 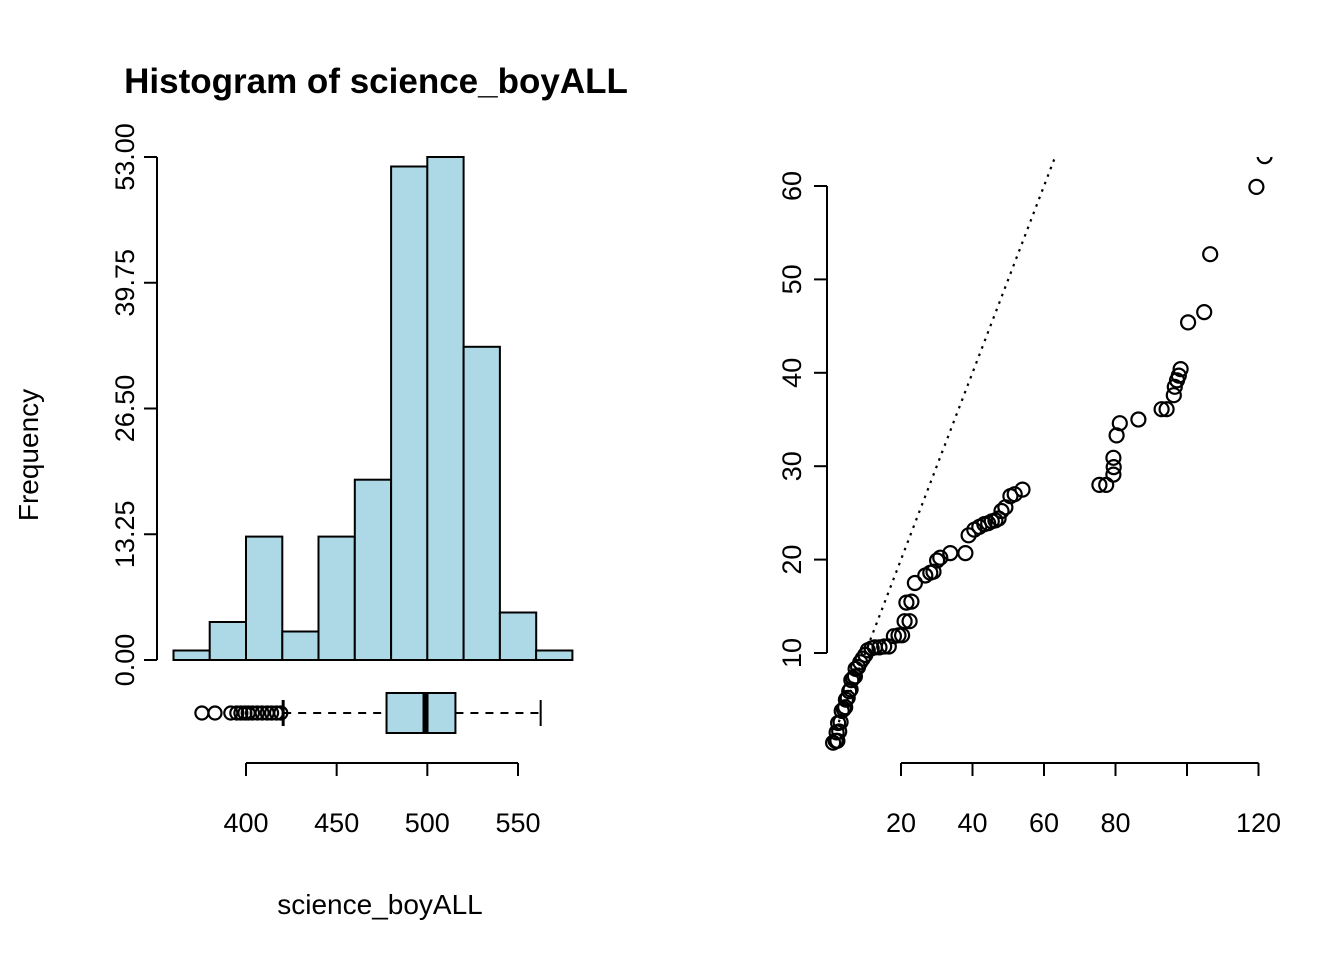 What do you see at coordinates (28, 455) in the screenshot?
I see `histogram-ylabel: Frequency` at bounding box center [28, 455].